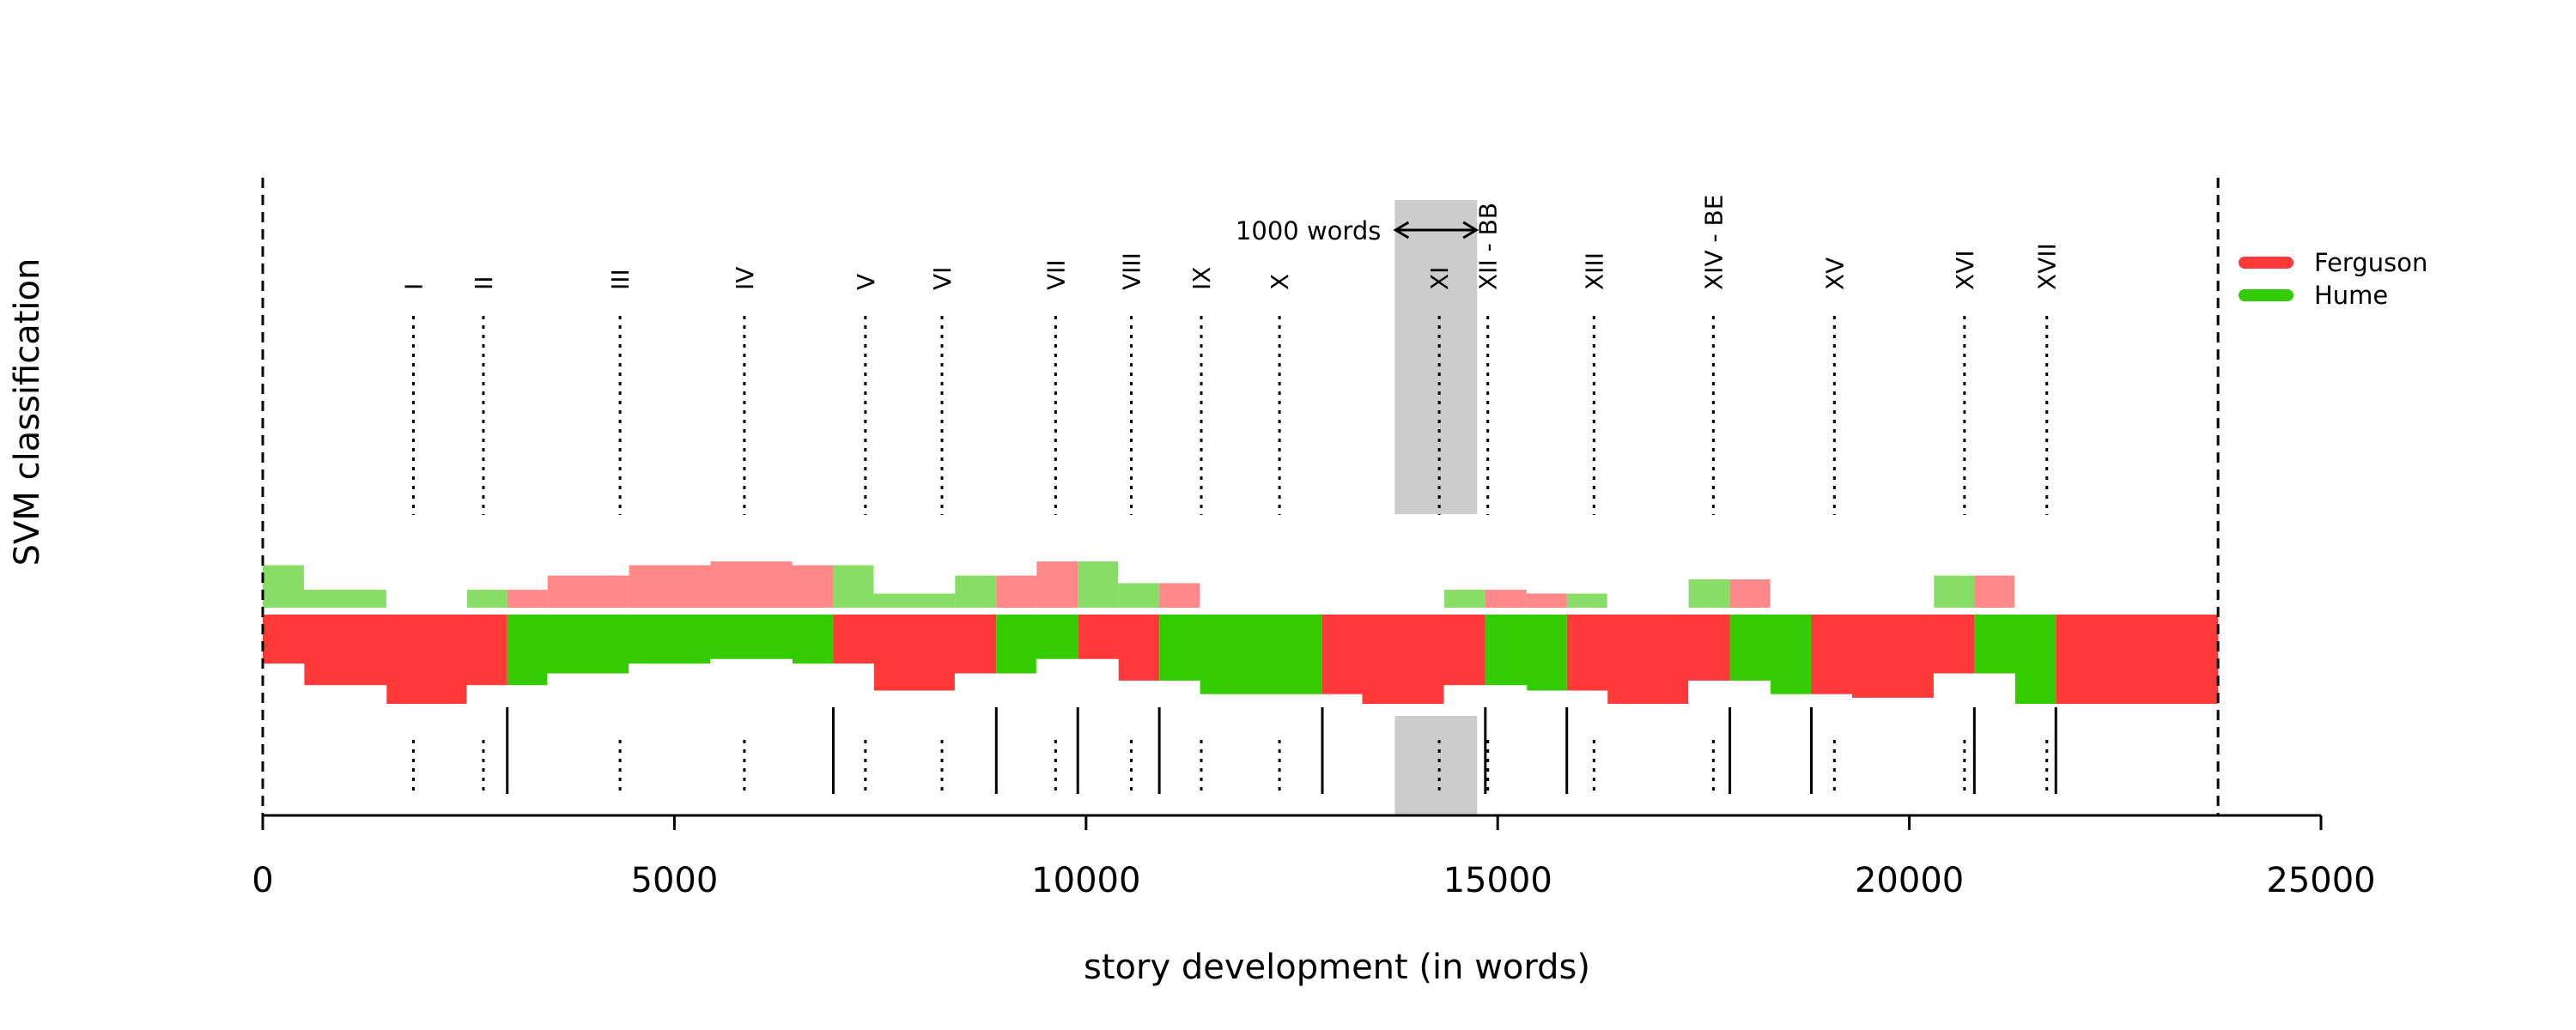 This screenshot has width=2576, height=1030. Describe the element at coordinates (1594, 271) in the screenshot. I see `chapter-label: XIII` at that location.